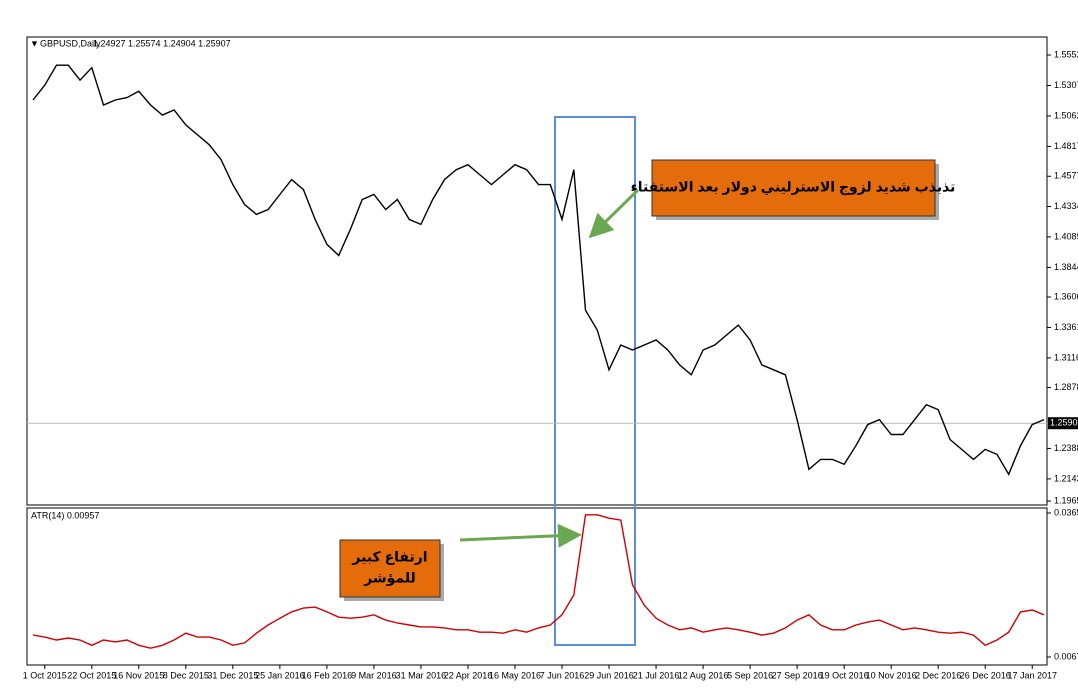 This screenshot has width=1078, height=697. What do you see at coordinates (595, 381) in the screenshot?
I see `highlight-box` at bounding box center [595, 381].